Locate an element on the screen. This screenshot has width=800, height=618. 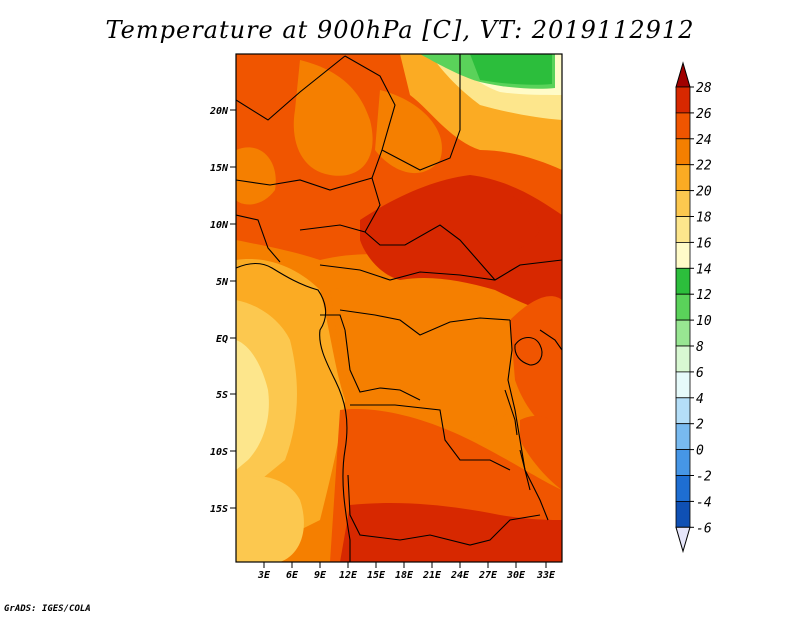
colorbar-label: 28 is located at coordinates (704, 88).